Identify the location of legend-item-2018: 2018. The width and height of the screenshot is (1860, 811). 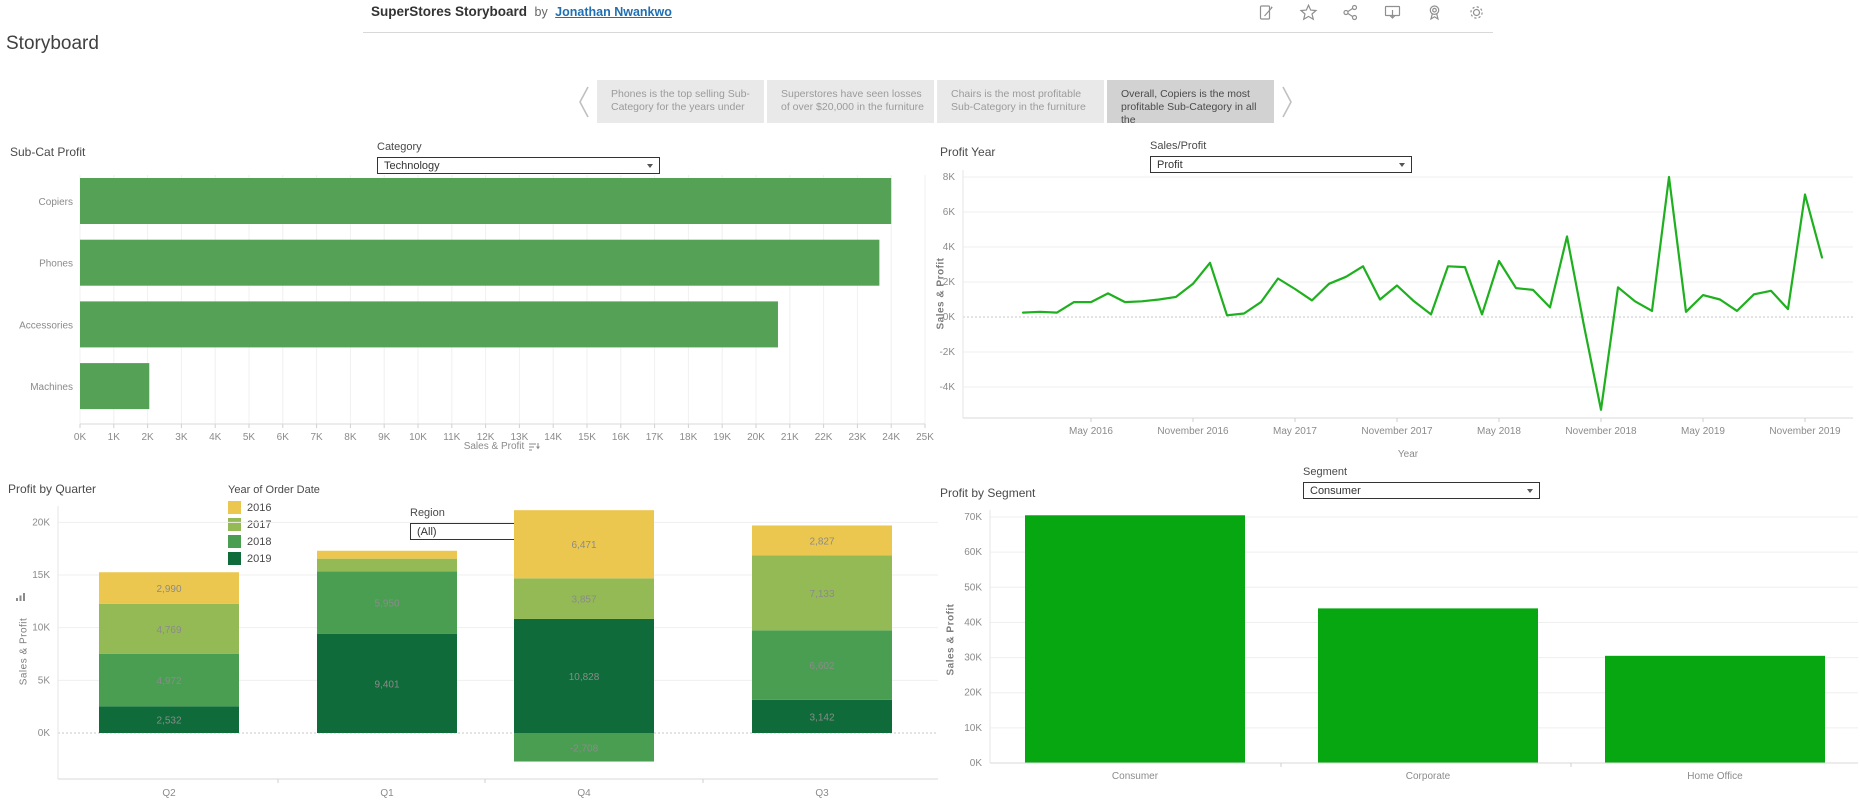
(274, 541).